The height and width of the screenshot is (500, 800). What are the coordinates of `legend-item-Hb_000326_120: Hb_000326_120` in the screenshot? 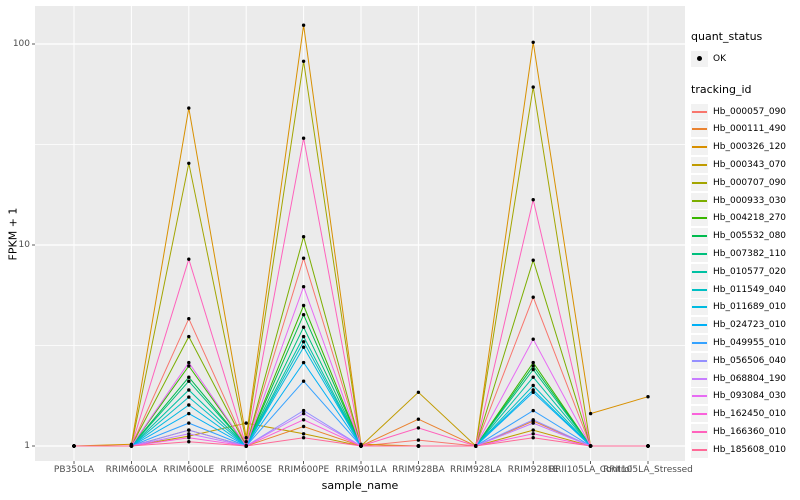 It's located at (745, 147).